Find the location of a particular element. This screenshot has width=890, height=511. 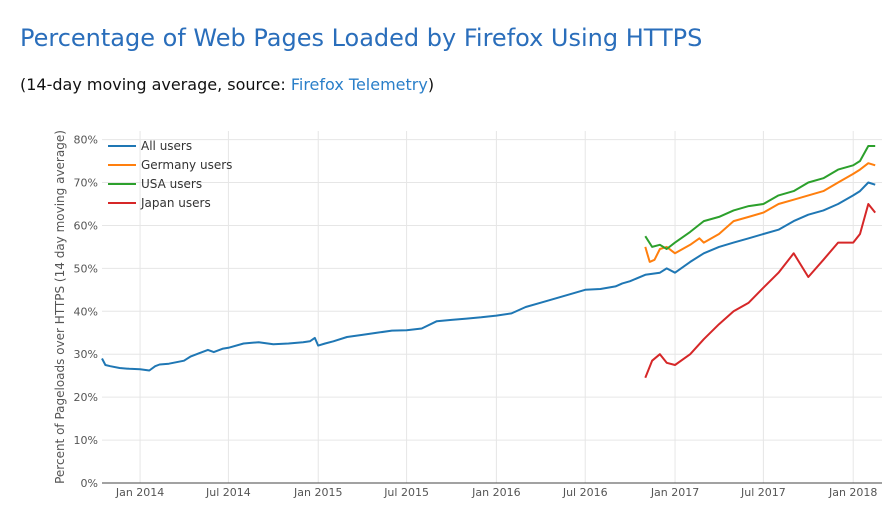

x-tick-label: Jan 2018 is located at coordinates (852, 492).